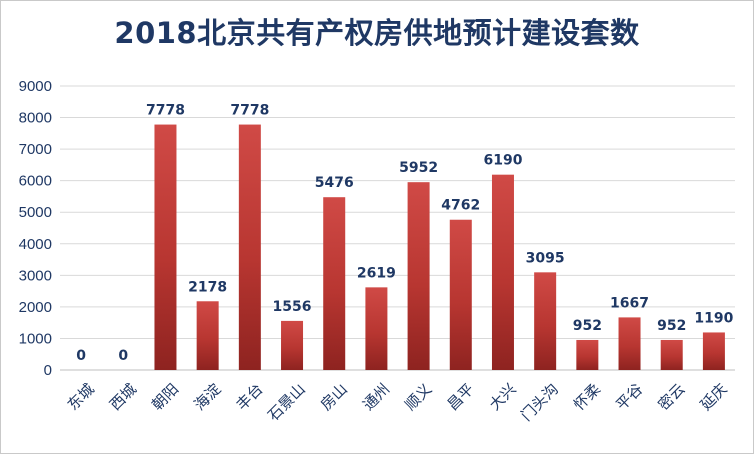 The width and height of the screenshot is (754, 454). Describe the element at coordinates (502, 161) in the screenshot. I see `data-label: 6190` at that location.